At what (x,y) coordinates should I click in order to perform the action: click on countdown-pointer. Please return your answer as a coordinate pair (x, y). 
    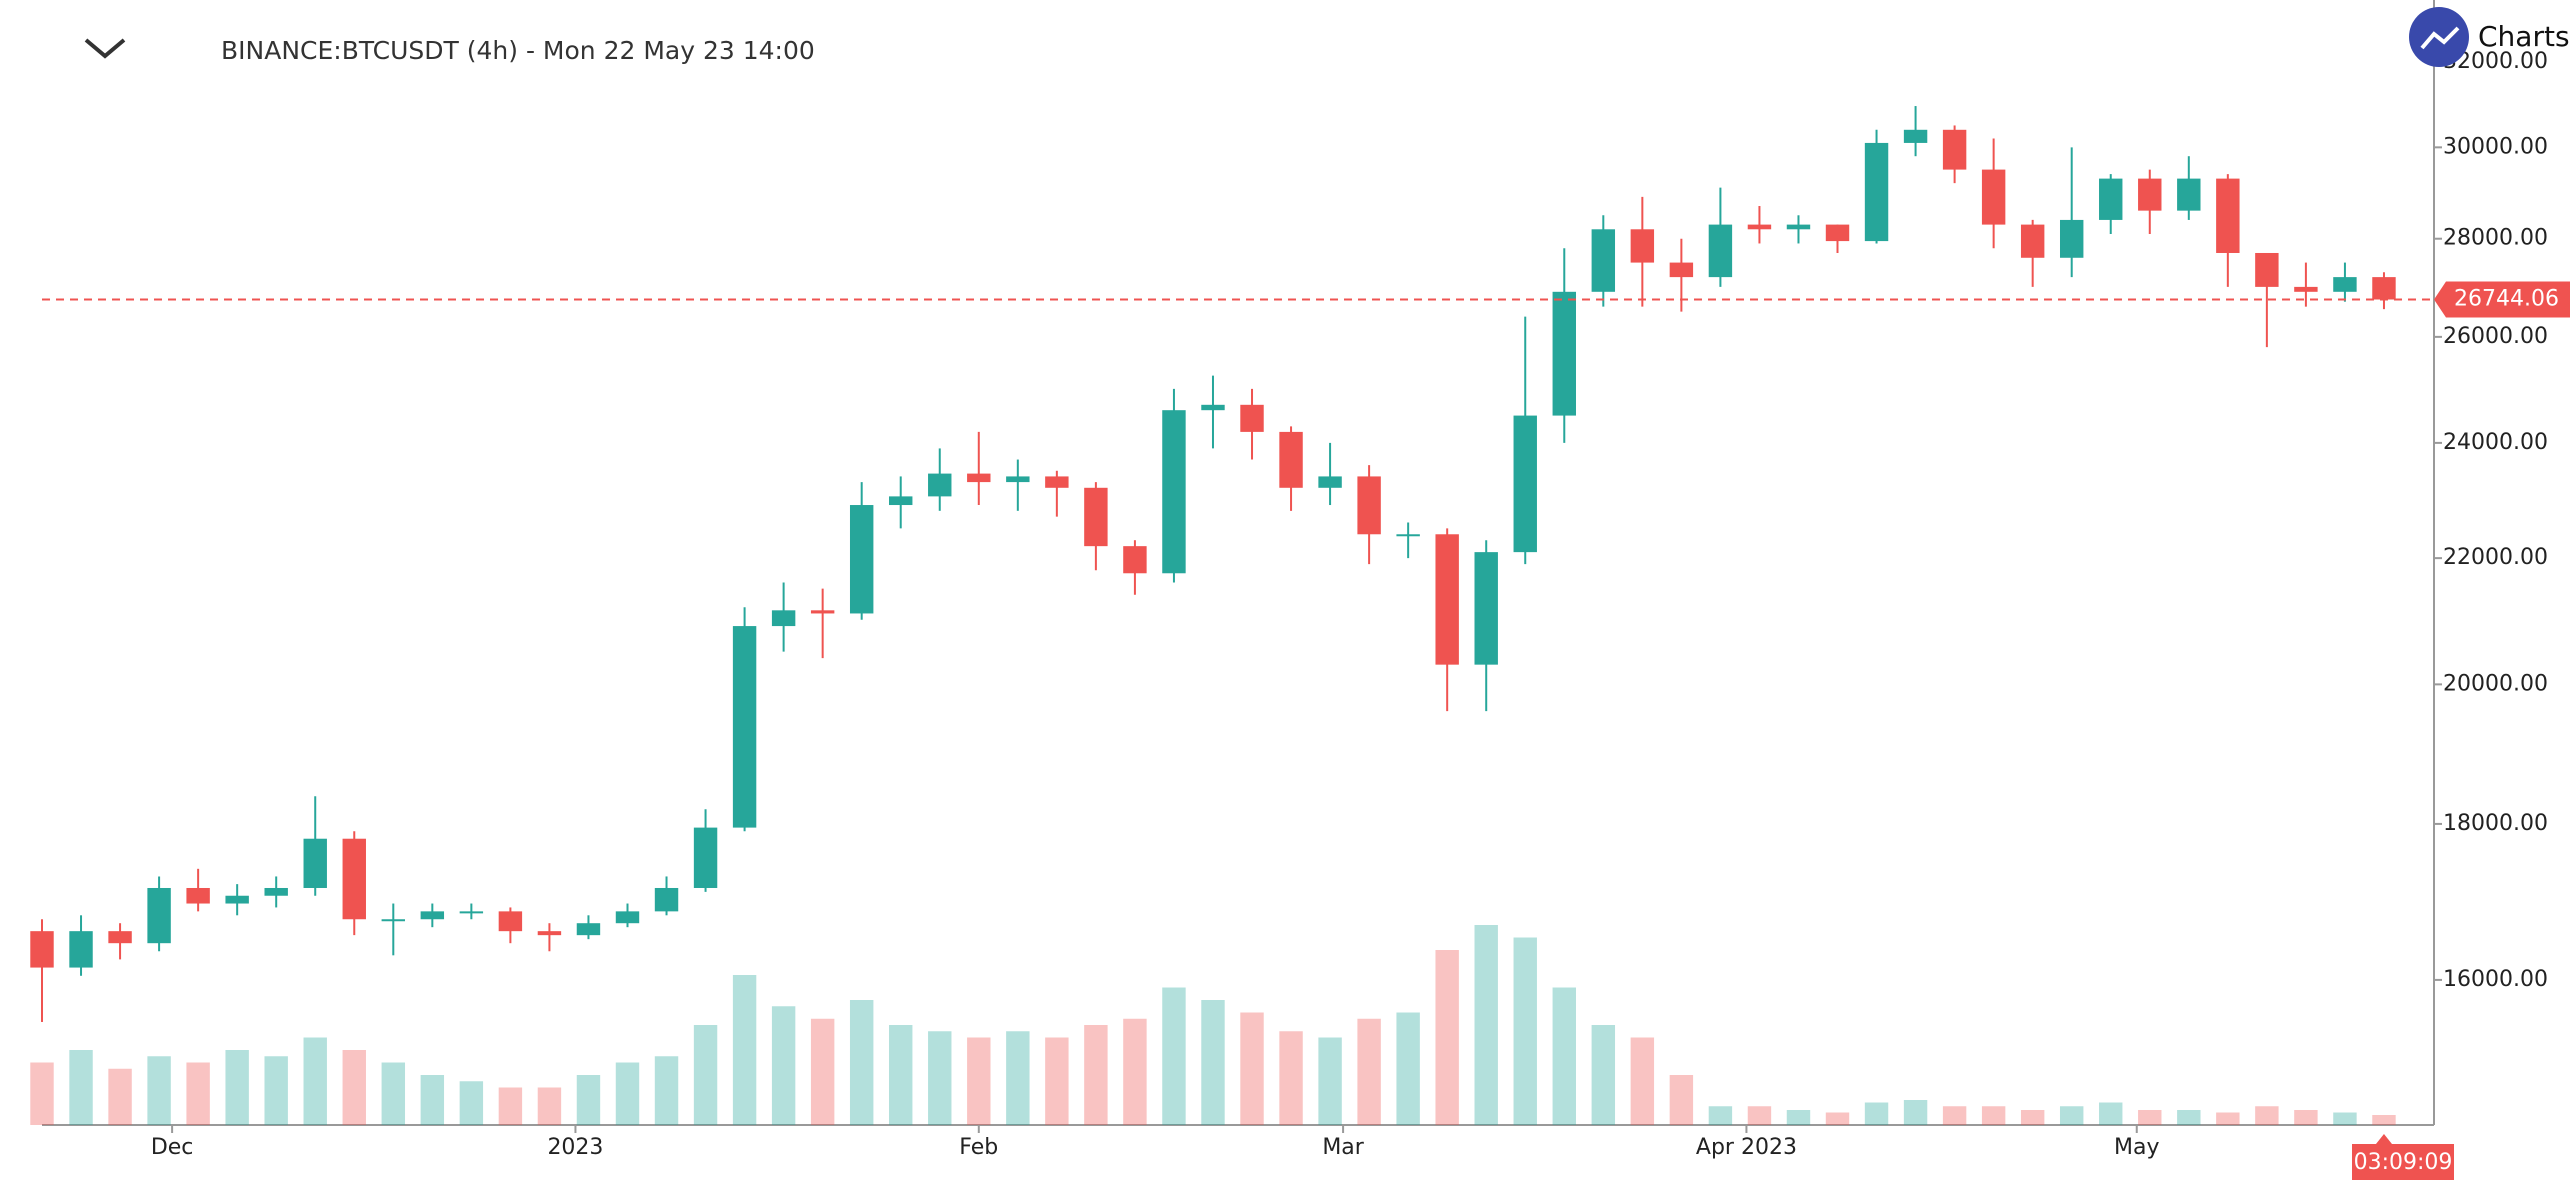
    Looking at the image, I should click on (2383, 1139).